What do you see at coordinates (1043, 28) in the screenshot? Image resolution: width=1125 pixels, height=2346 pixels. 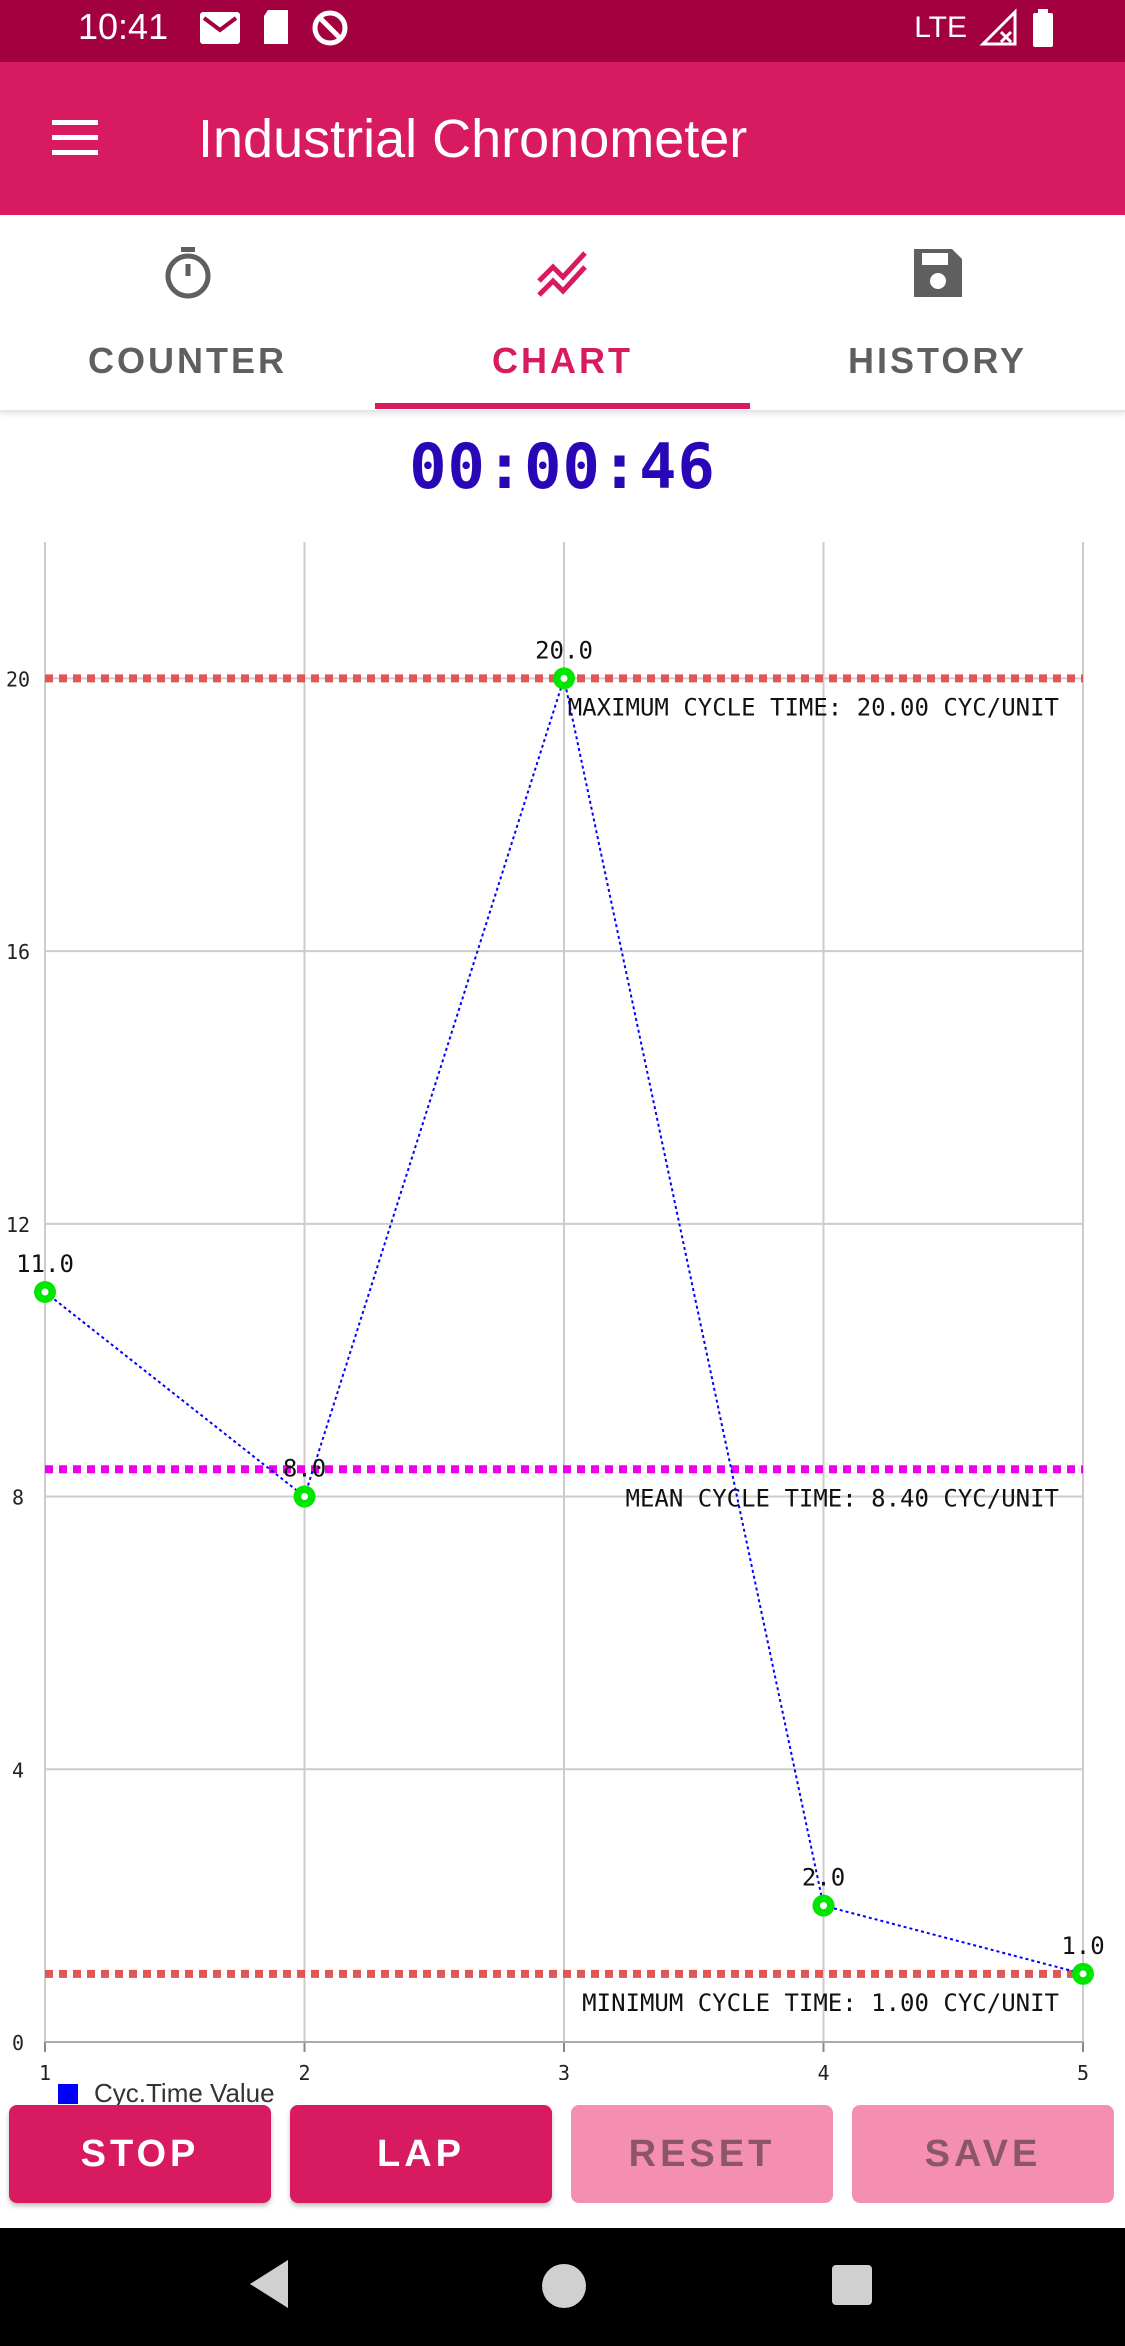 I see `battery-icon` at bounding box center [1043, 28].